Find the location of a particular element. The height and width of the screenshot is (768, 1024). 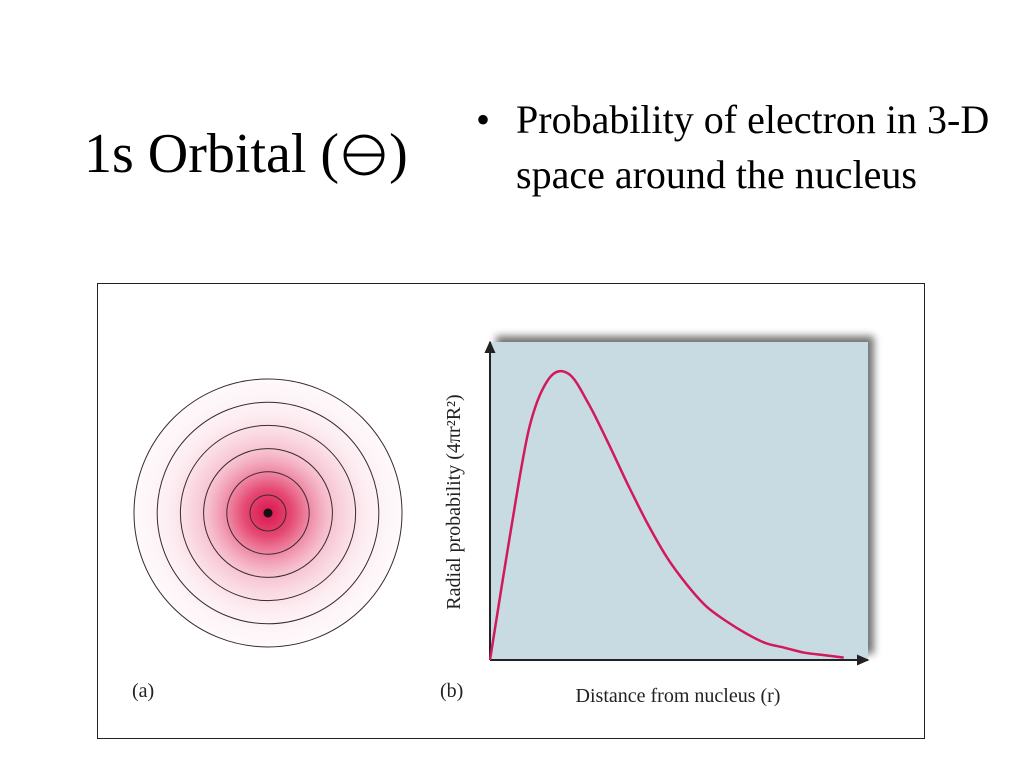

orbital-diagram is located at coordinates (268, 513).